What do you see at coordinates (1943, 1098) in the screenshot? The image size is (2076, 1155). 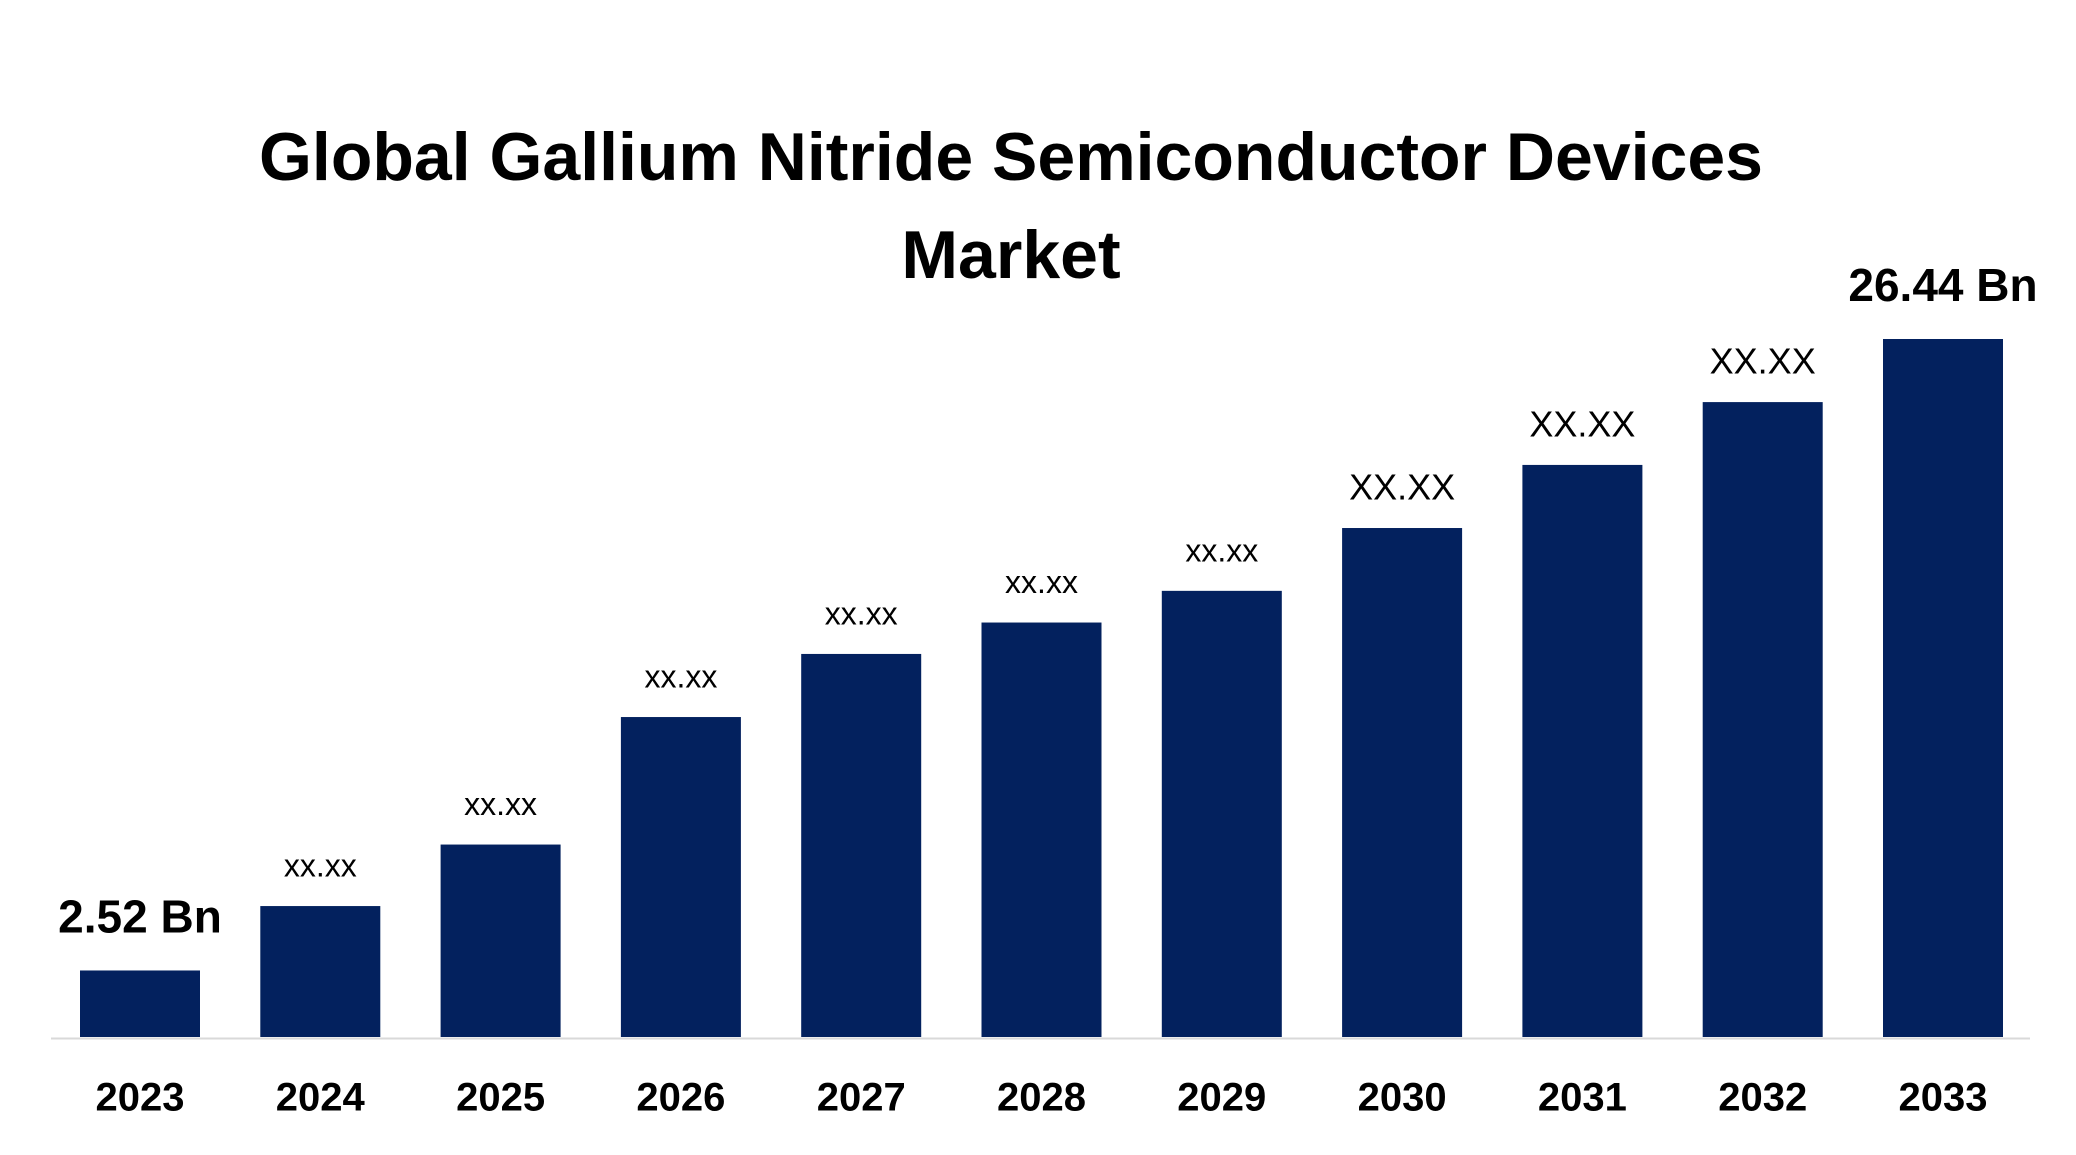 I see `x-tick-label: 2033` at bounding box center [1943, 1098].